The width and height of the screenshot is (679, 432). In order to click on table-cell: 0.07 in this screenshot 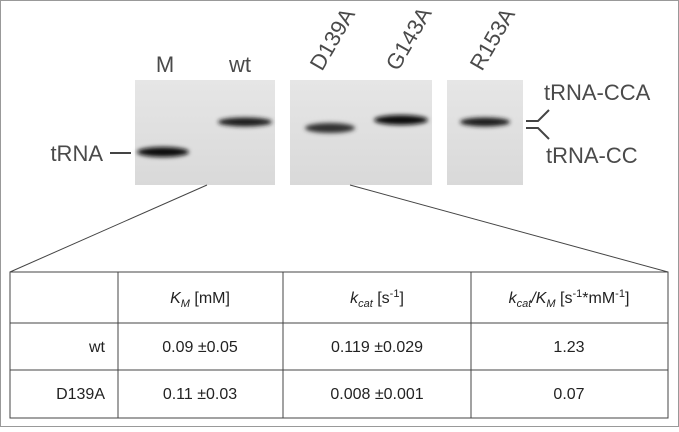, I will do `click(568, 394)`.